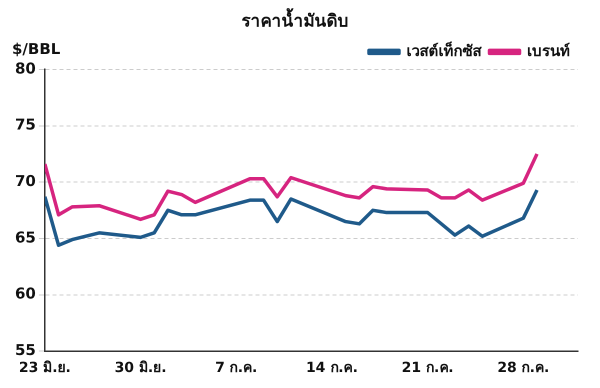 The width and height of the screenshot is (600, 388). What do you see at coordinates (25, 181) in the screenshot?
I see `y-tick-label: 70` at bounding box center [25, 181].